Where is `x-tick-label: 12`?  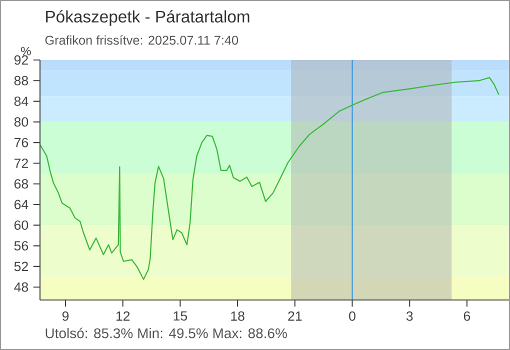 x-tick-label: 12 is located at coordinates (123, 316).